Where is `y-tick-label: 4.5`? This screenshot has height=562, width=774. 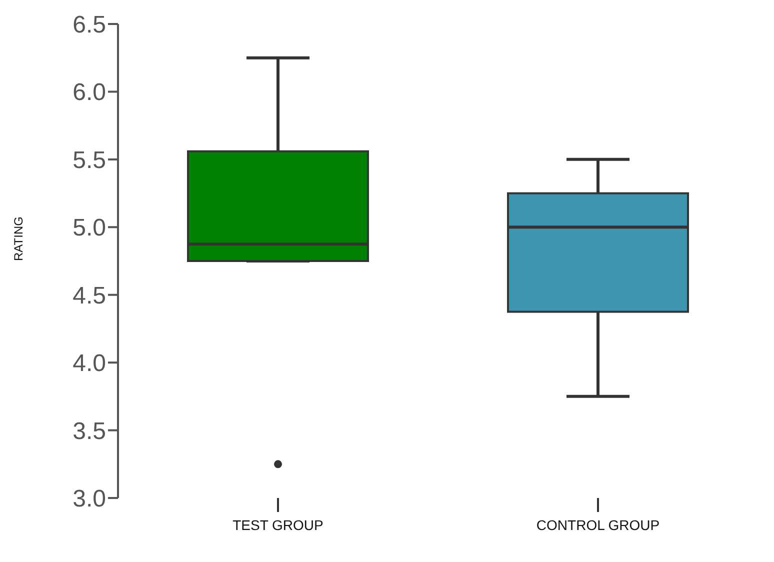 y-tick-label: 4.5 is located at coordinates (89, 296).